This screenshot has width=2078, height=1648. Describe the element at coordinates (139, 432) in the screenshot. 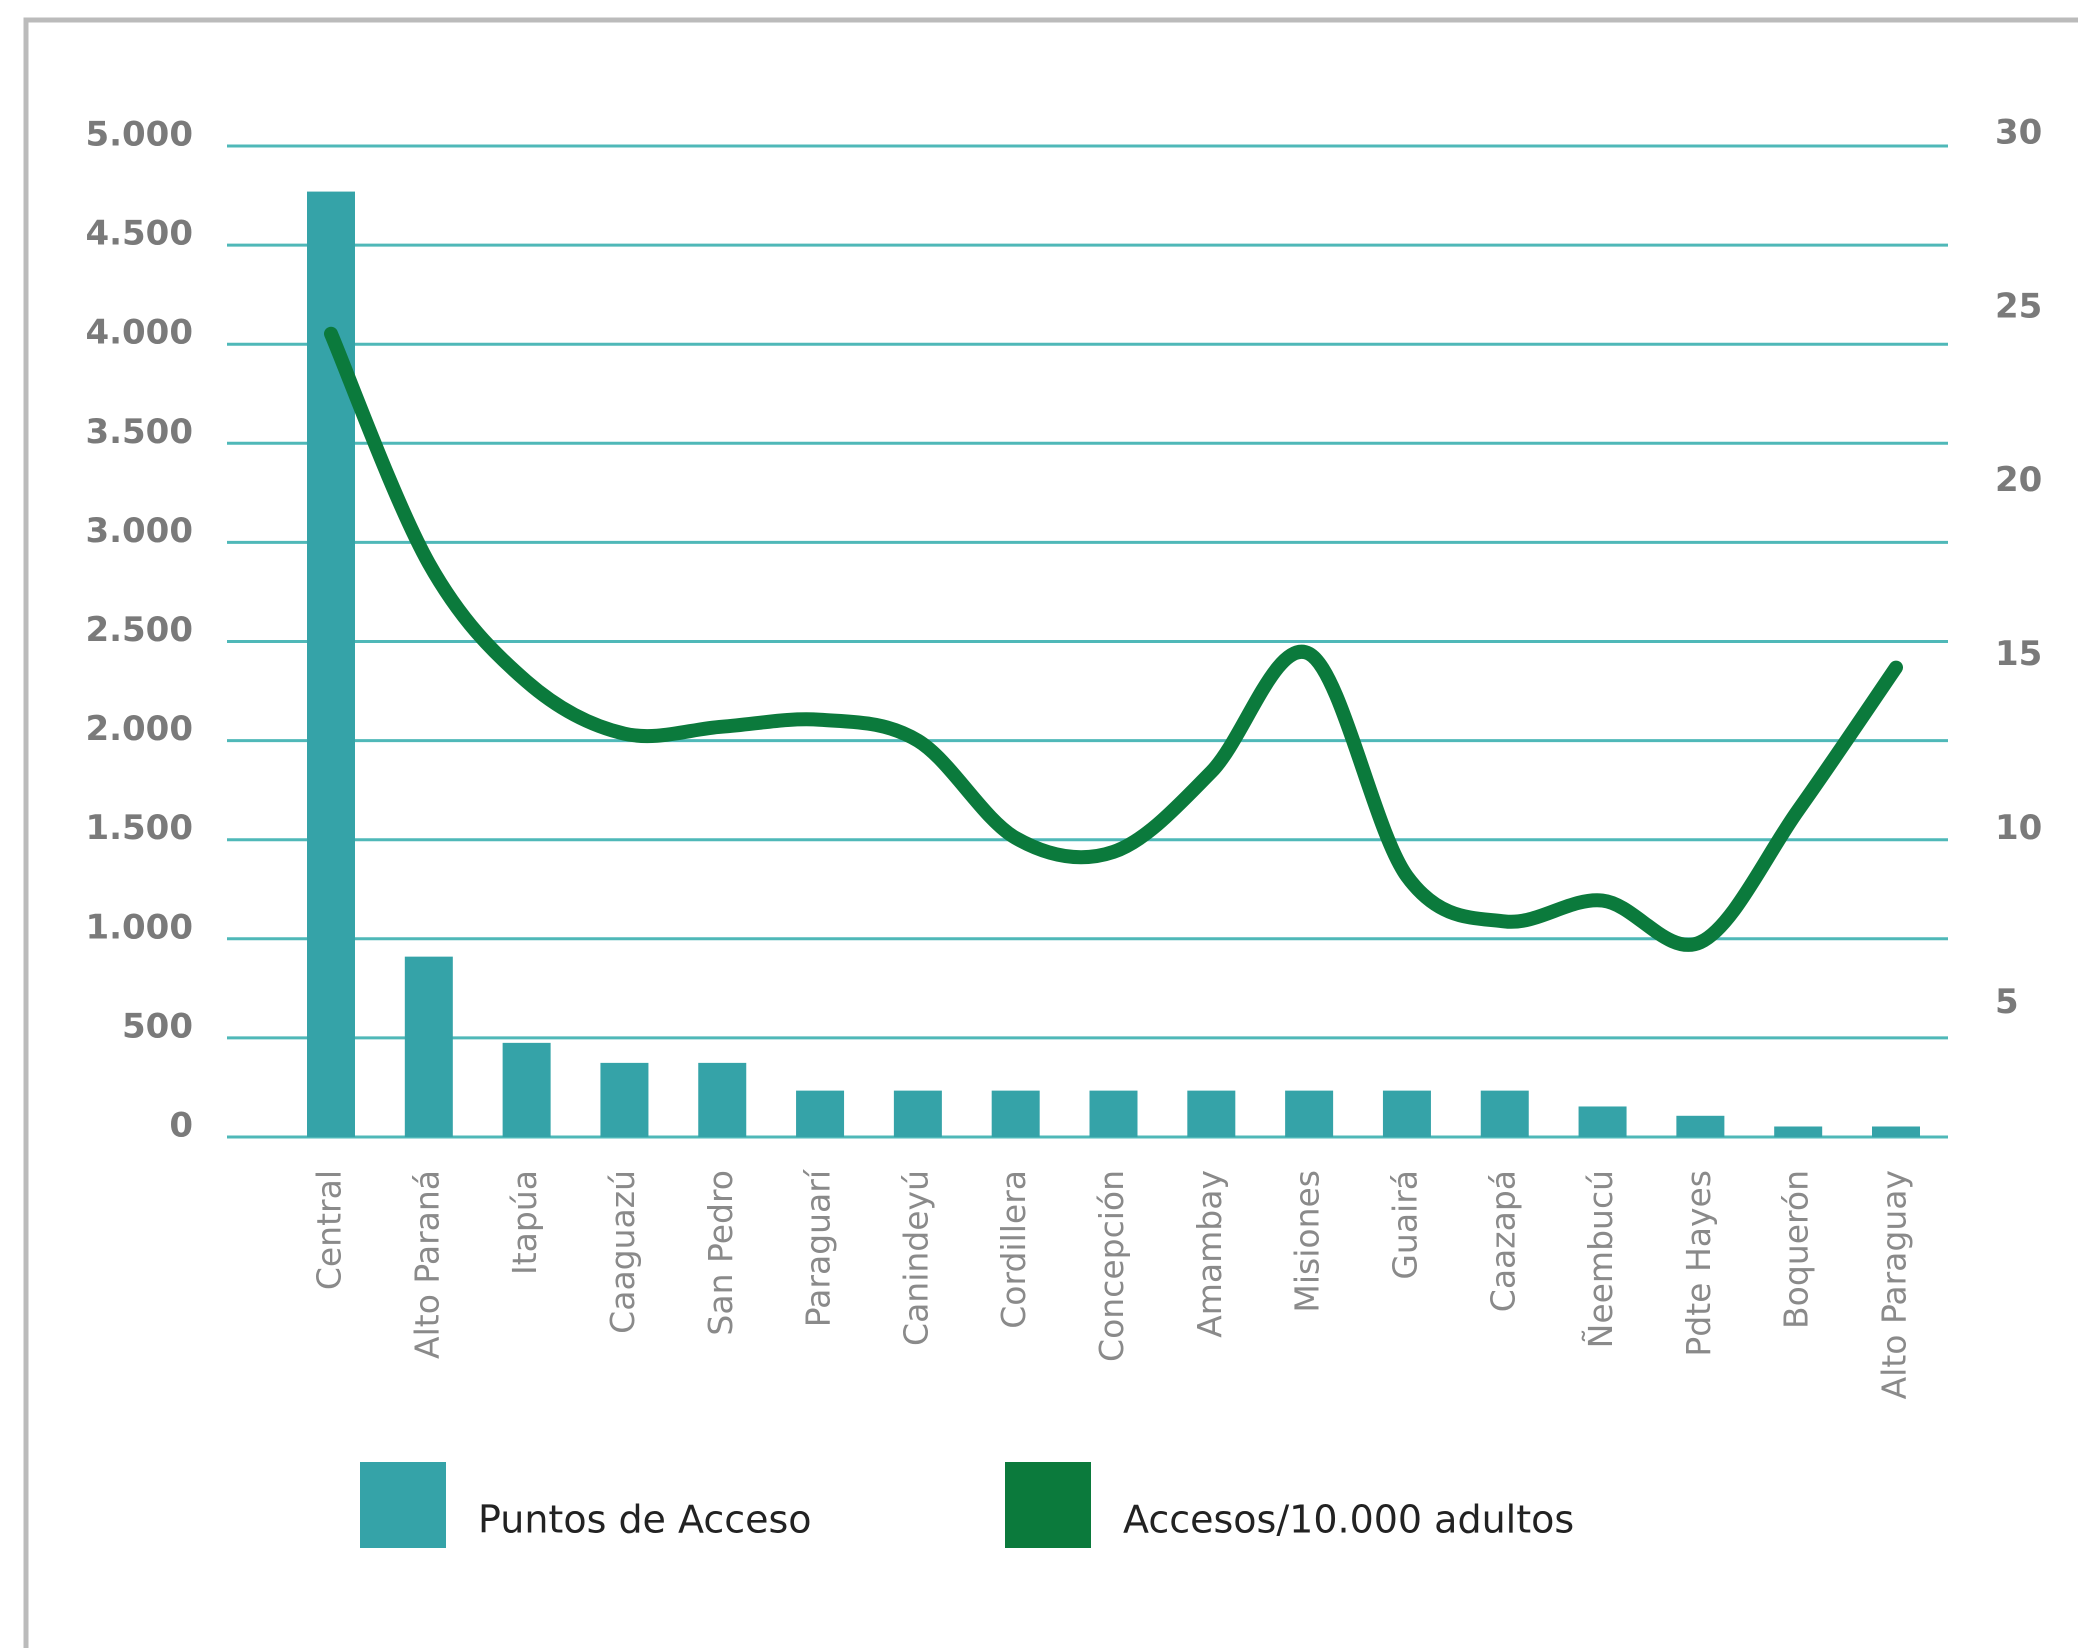

I see `y-tick-label: 3.500` at that location.